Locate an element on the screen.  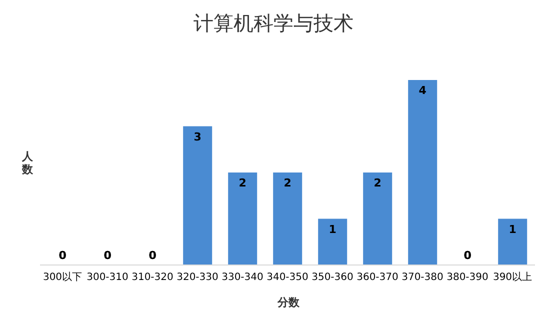
x-tick-label: 300以下 is located at coordinates (62, 277).